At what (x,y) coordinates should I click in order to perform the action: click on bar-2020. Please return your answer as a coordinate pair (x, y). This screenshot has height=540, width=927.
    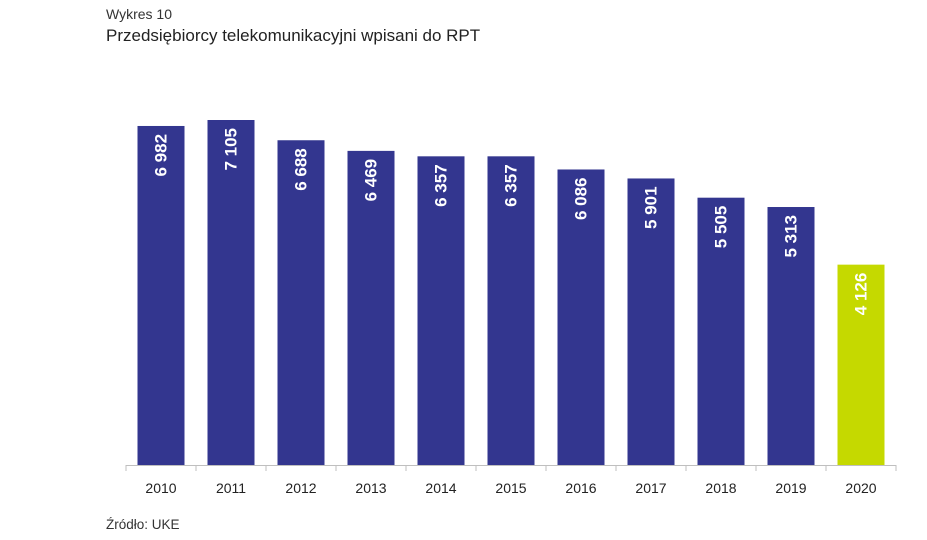
    Looking at the image, I should click on (861, 364).